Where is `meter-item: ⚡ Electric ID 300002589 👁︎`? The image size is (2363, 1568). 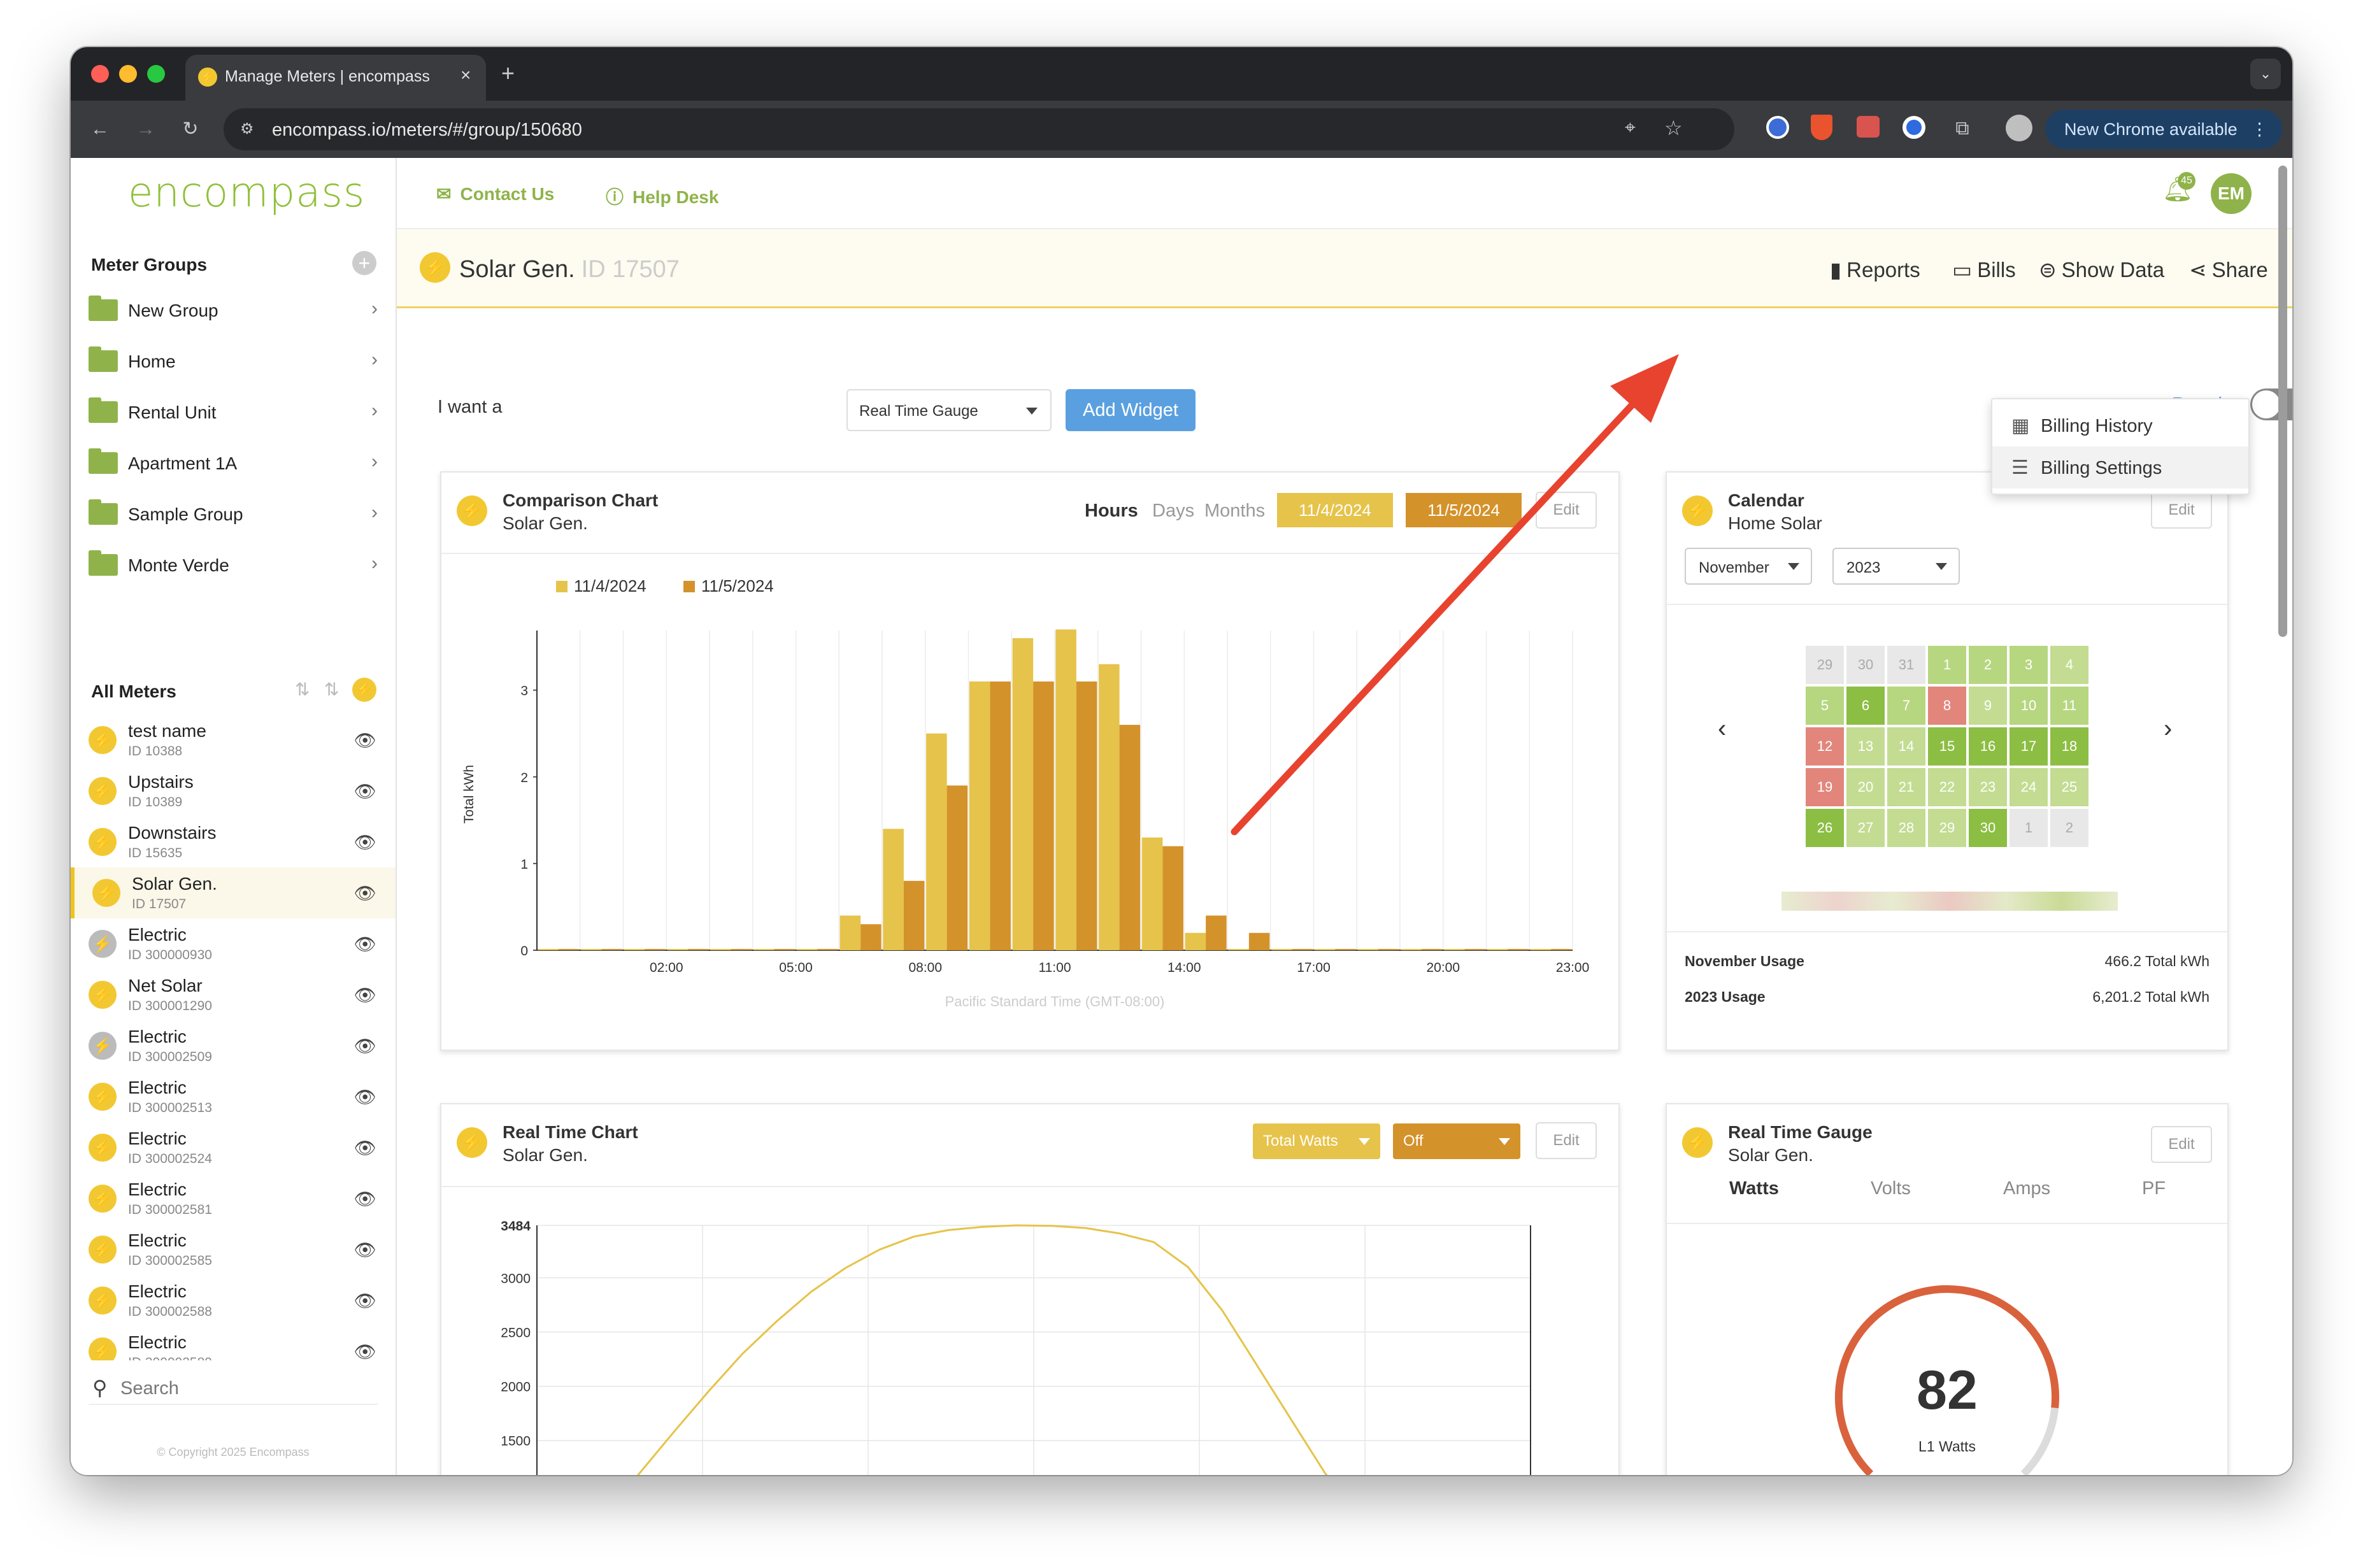
meter-item: ⚡ Electric ID 300002589 👁︎ is located at coordinates (233, 1343).